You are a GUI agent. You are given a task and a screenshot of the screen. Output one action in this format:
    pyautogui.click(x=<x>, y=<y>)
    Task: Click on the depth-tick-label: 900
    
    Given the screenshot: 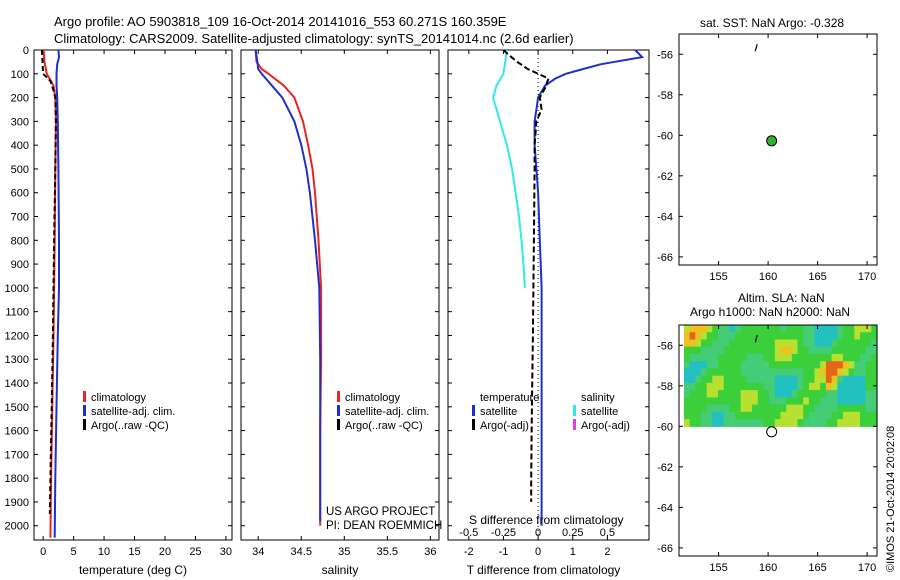 What is the action you would take?
    pyautogui.click(x=20, y=265)
    